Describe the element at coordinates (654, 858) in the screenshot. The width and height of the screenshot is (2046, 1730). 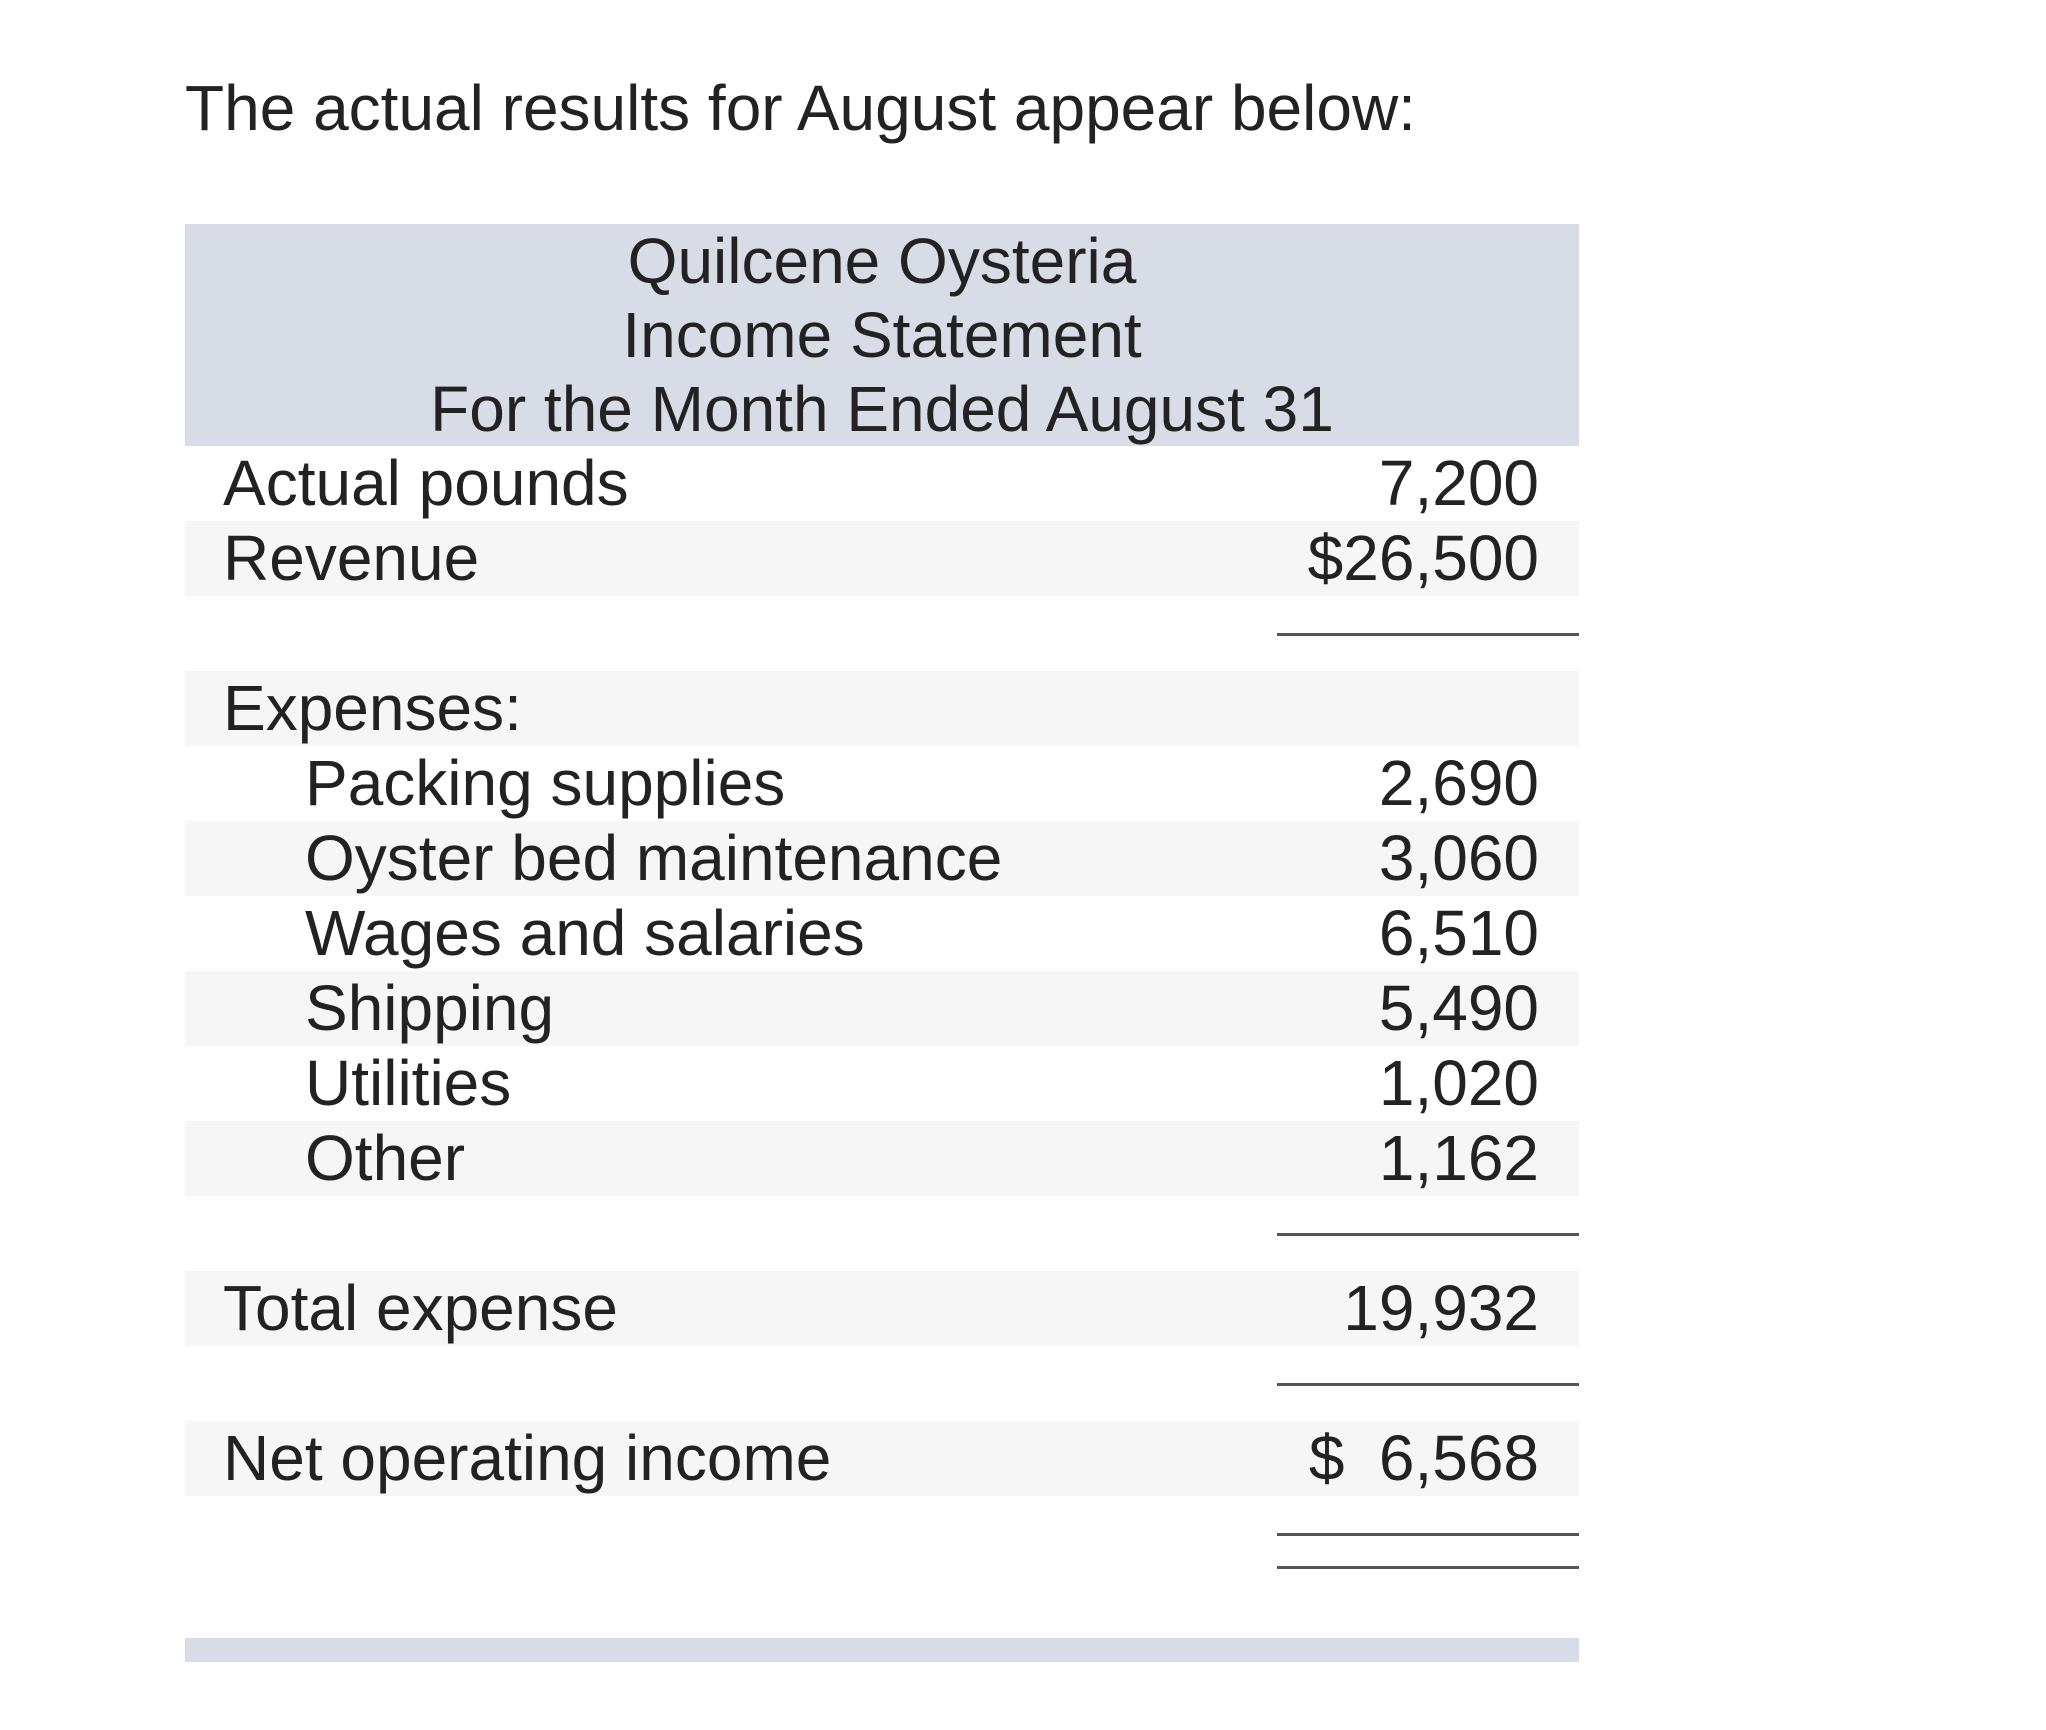
I see `expense-label: Oyster bed maintenance` at that location.